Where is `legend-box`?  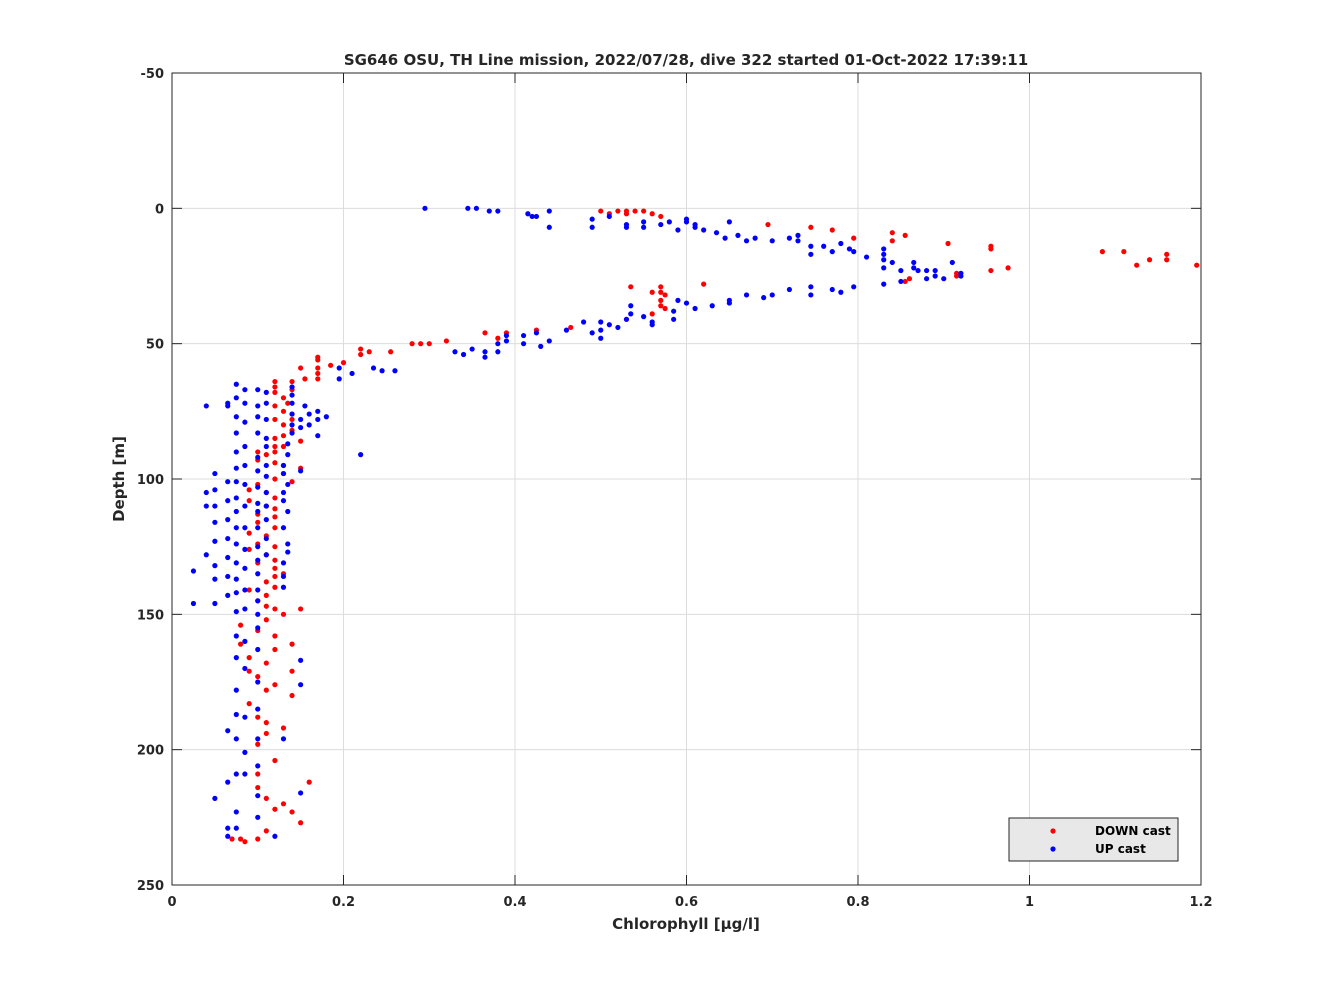
legend-box is located at coordinates (1093, 839).